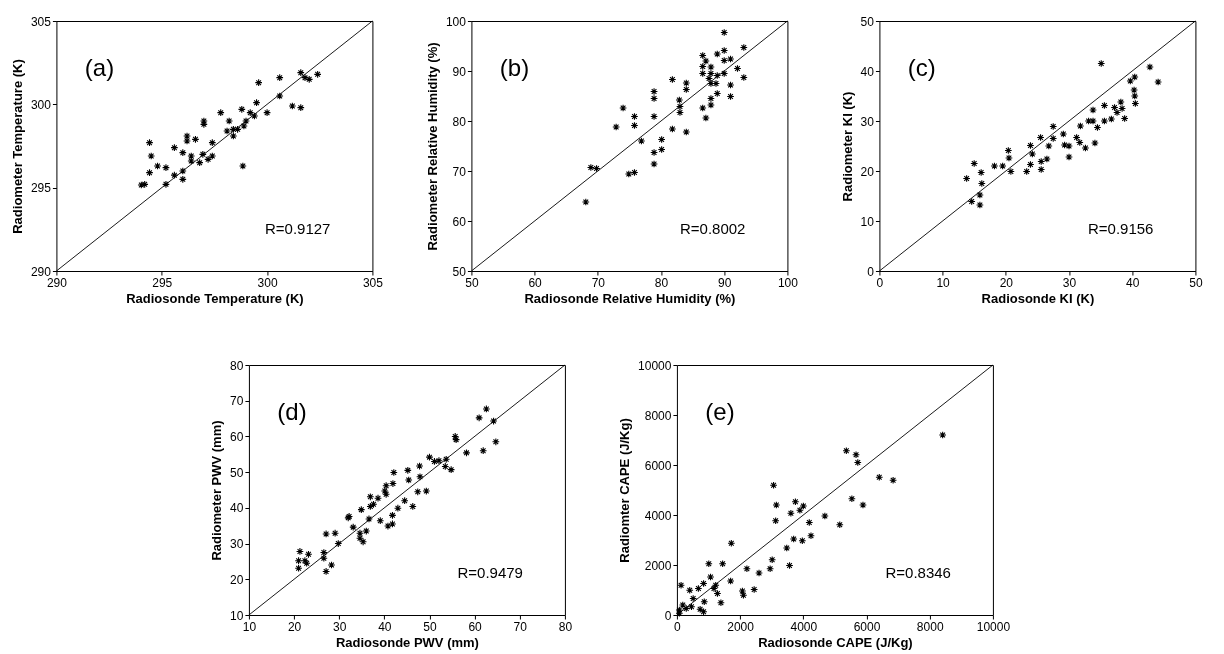  Describe the element at coordinates (162, 282) in the screenshot. I see `x-tick-label: 295` at that location.